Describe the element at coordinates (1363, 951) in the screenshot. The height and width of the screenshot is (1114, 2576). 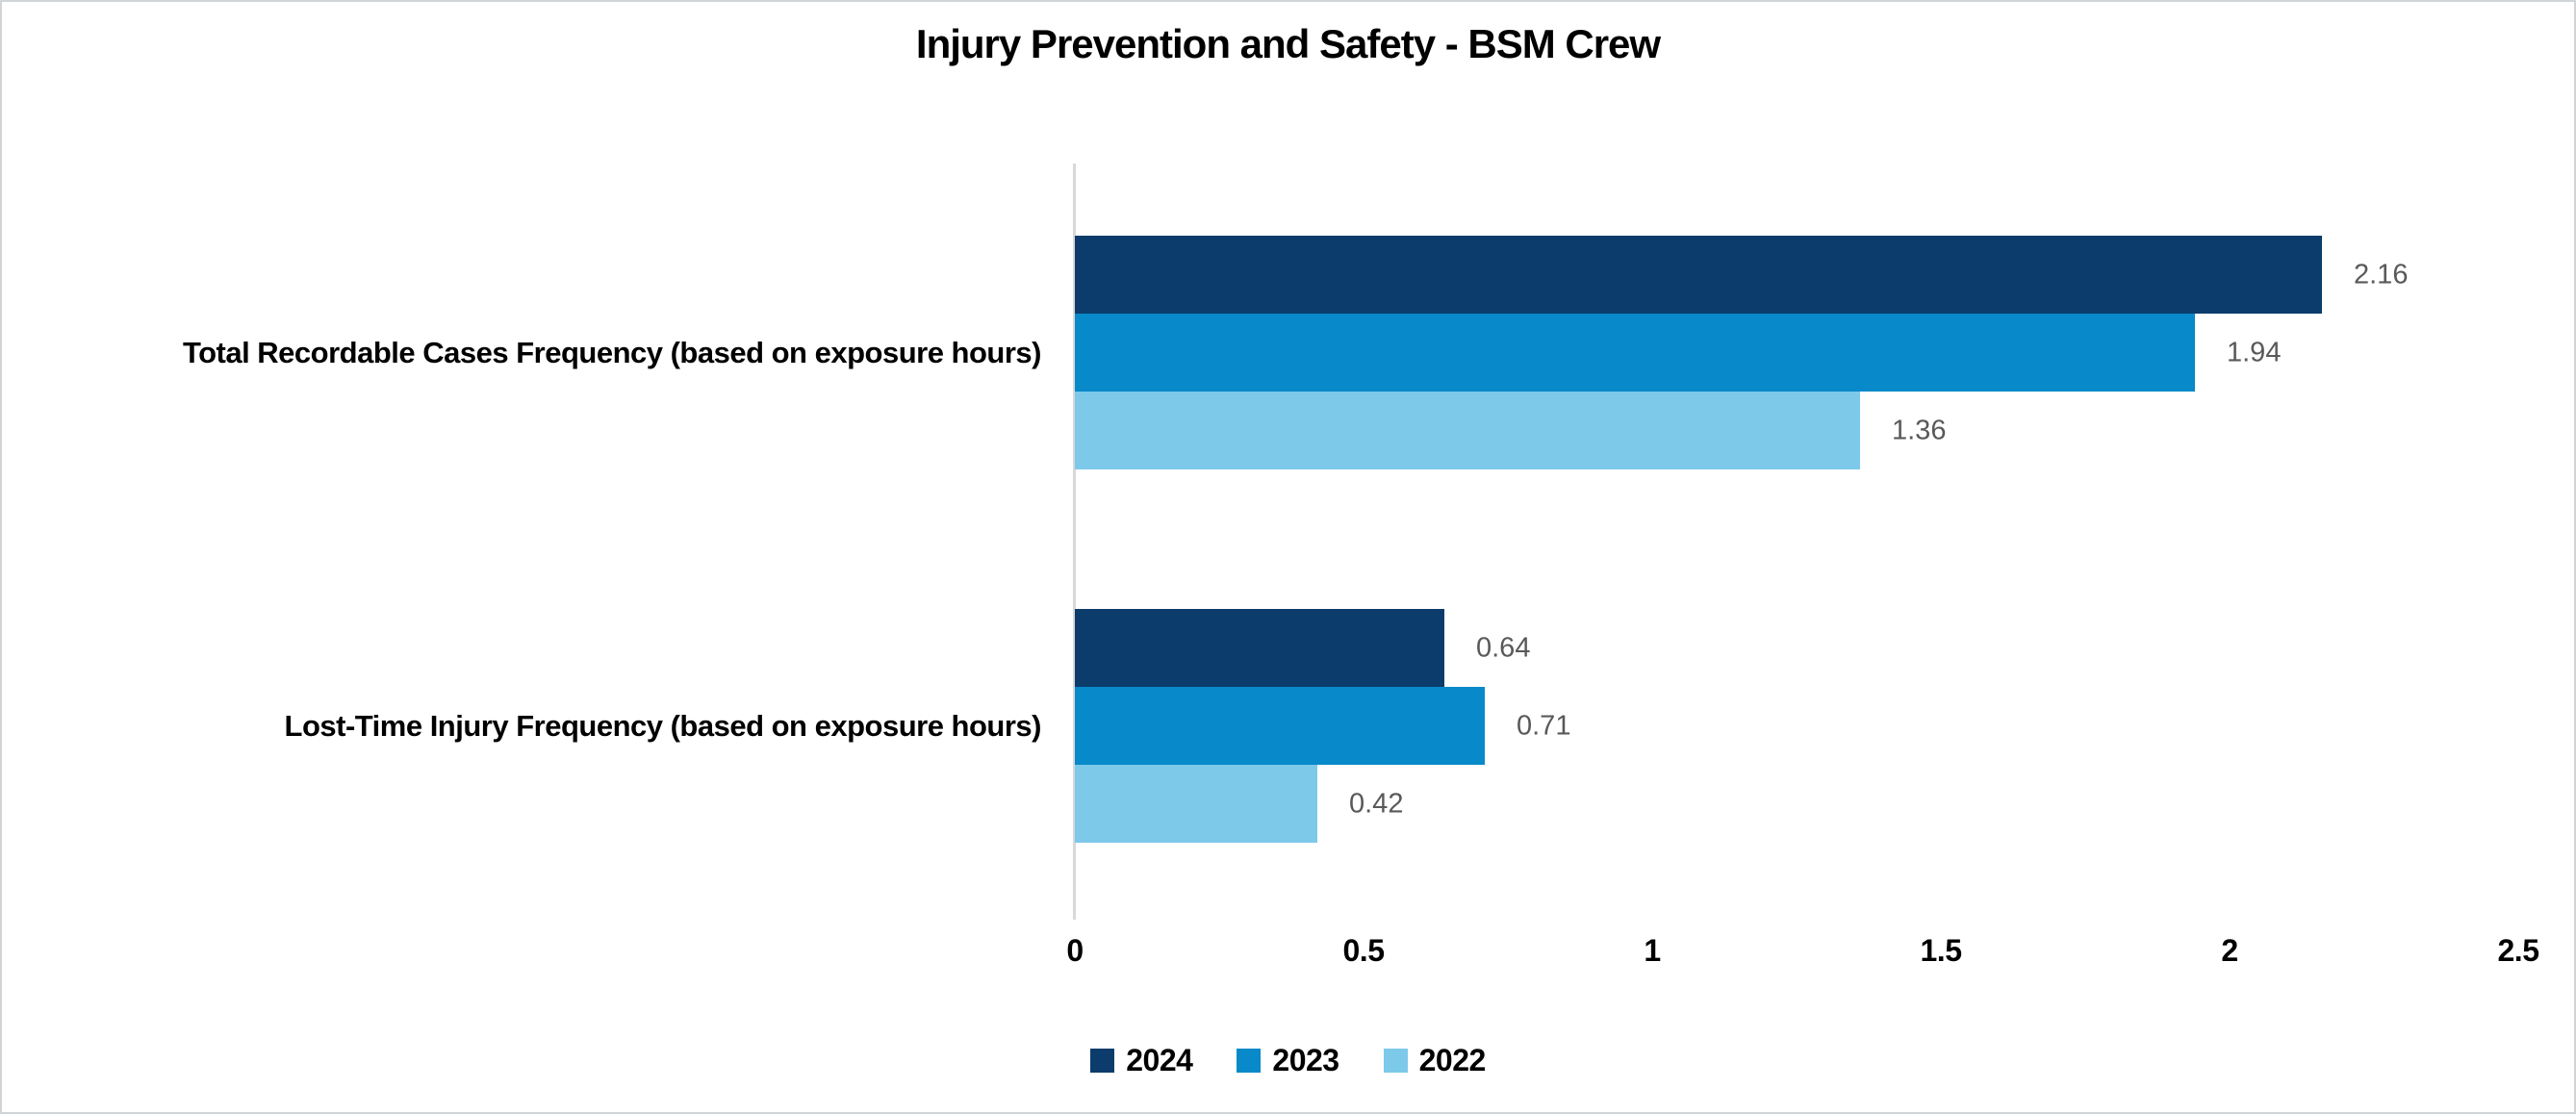
I see `x-tick-0.5: 0.5` at that location.